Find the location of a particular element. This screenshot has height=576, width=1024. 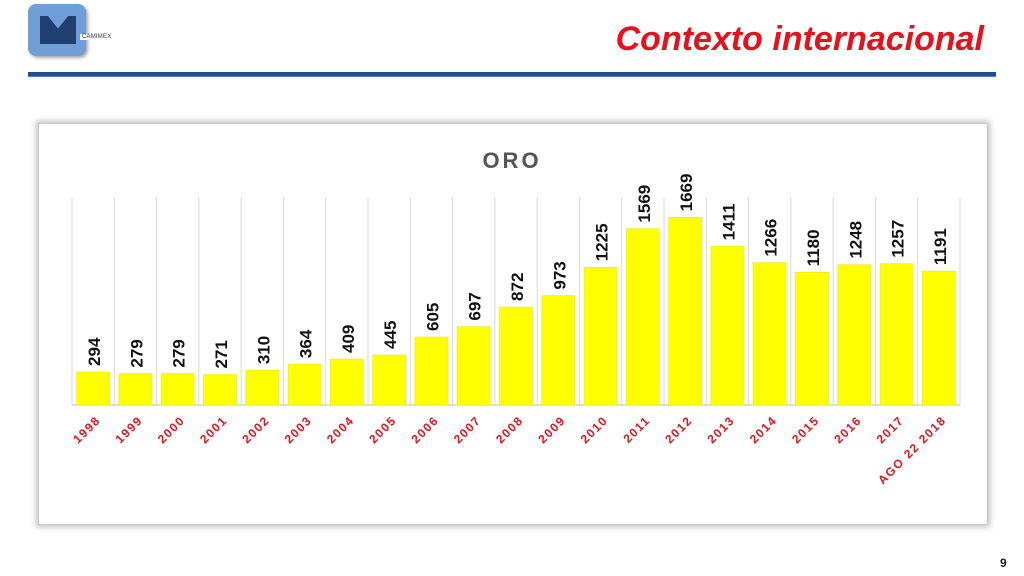

bar-2014 is located at coordinates (769, 334).